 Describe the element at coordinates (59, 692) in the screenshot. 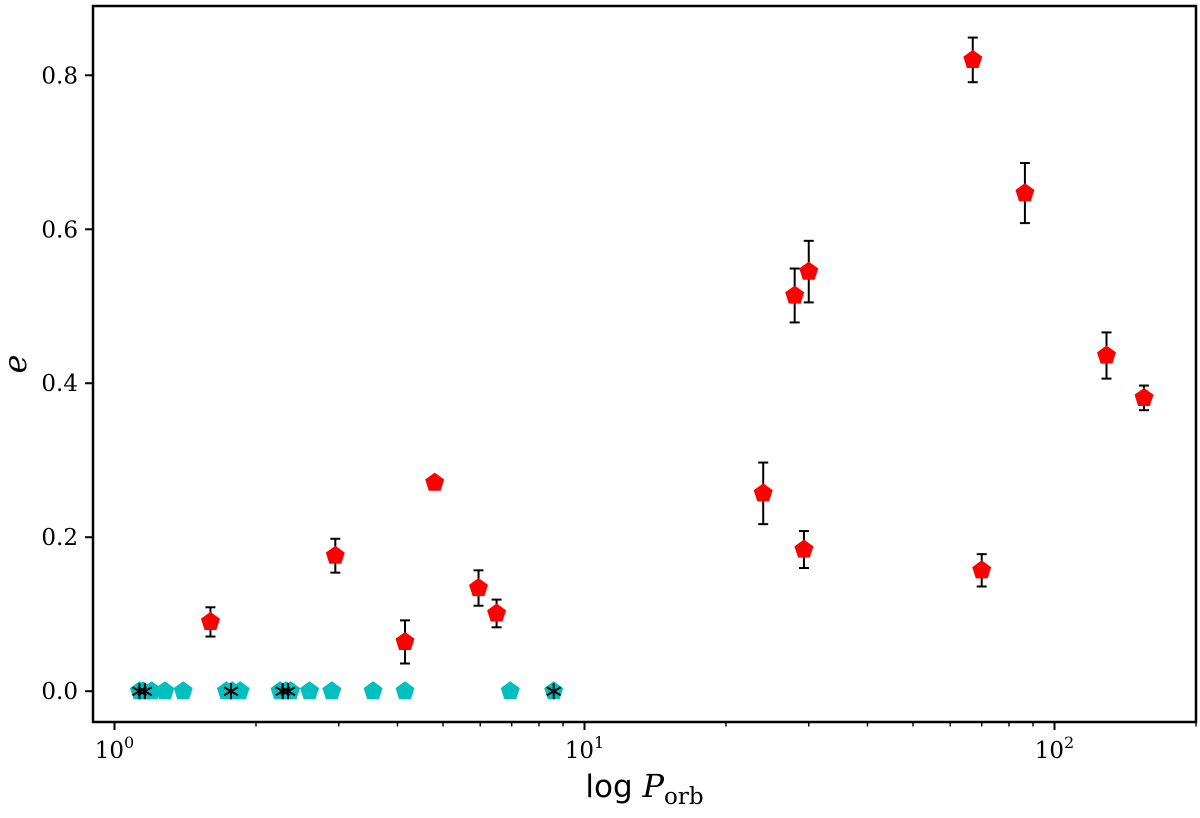

I see `y-tick-label-0: 0.0` at that location.